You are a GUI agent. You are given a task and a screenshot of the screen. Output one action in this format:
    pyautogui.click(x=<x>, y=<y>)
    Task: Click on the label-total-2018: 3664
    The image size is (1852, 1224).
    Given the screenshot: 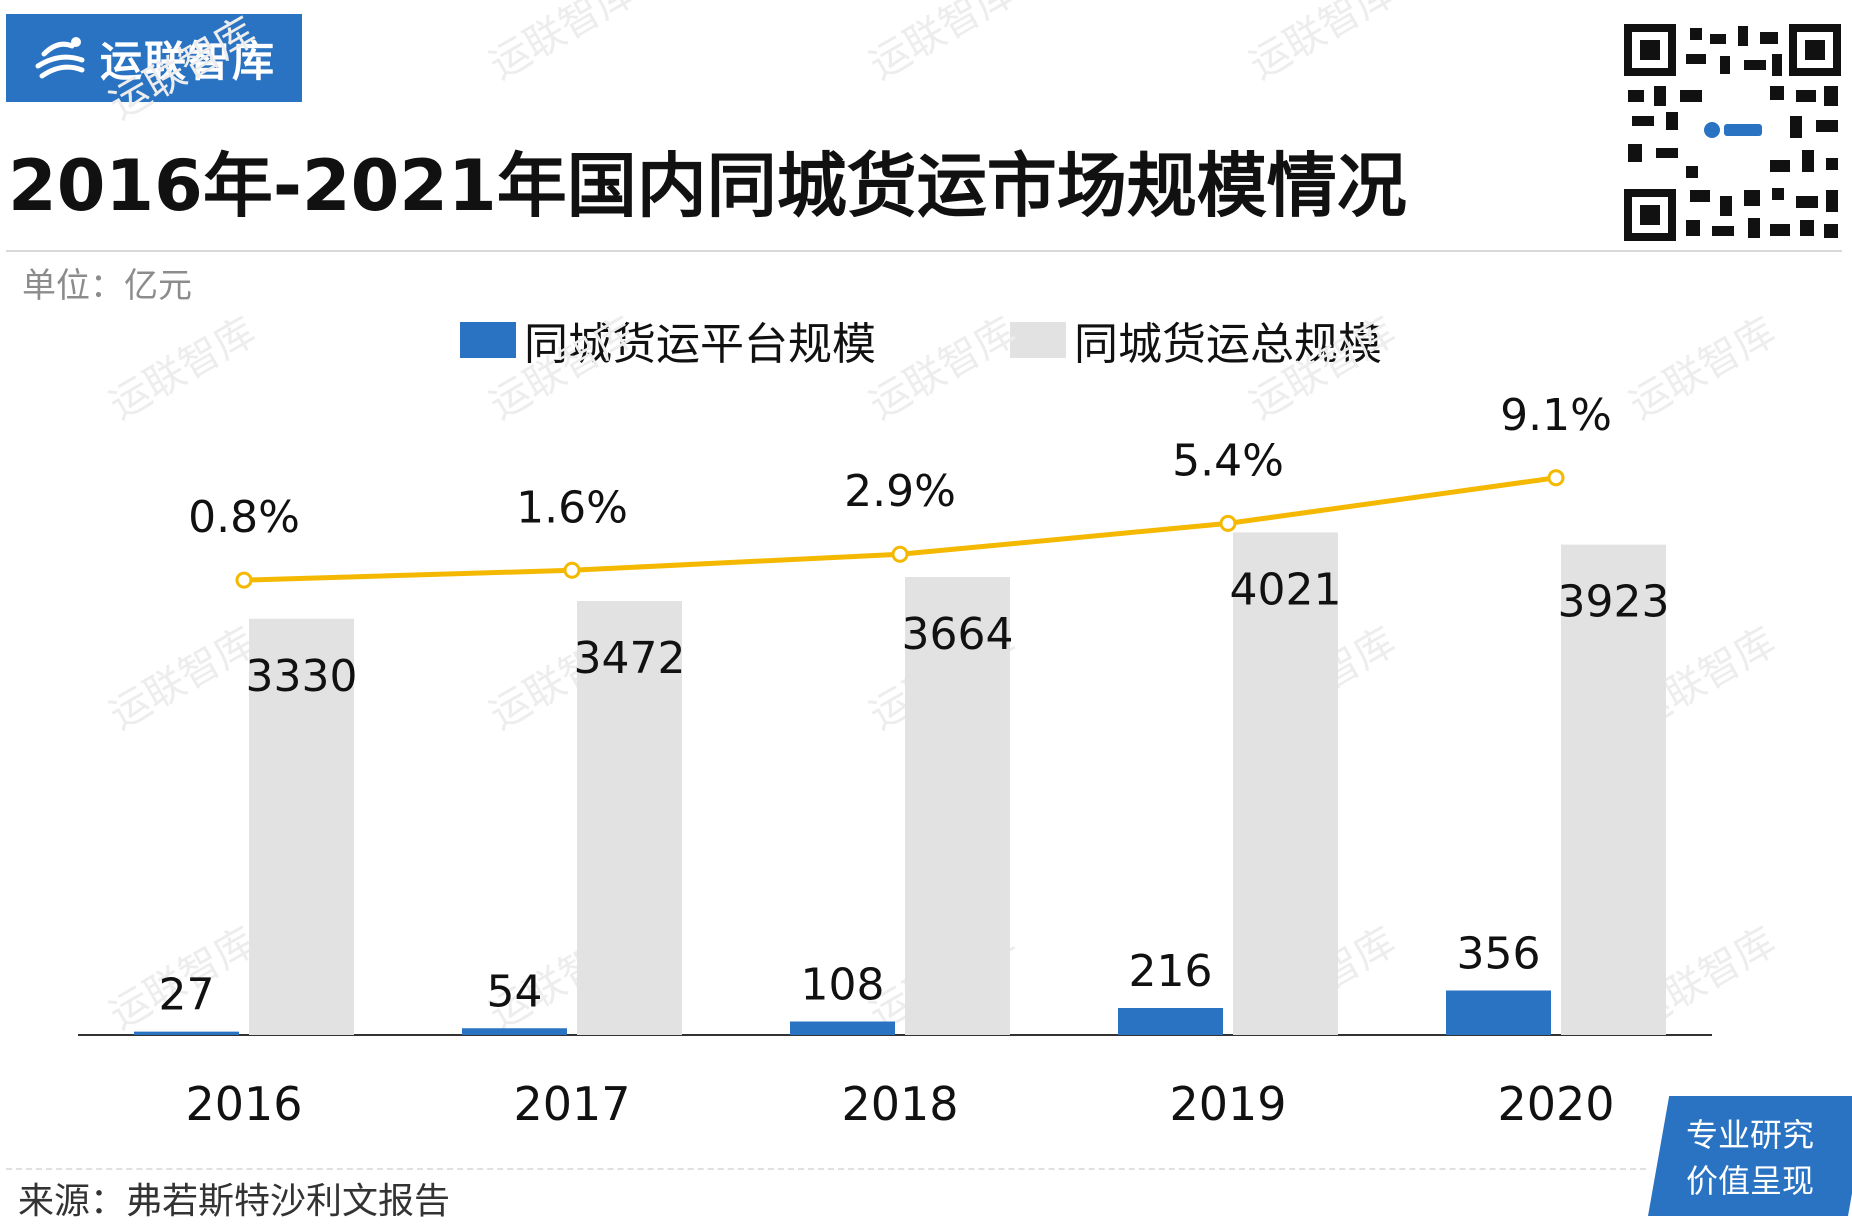 What is the action you would take?
    pyautogui.click(x=958, y=634)
    